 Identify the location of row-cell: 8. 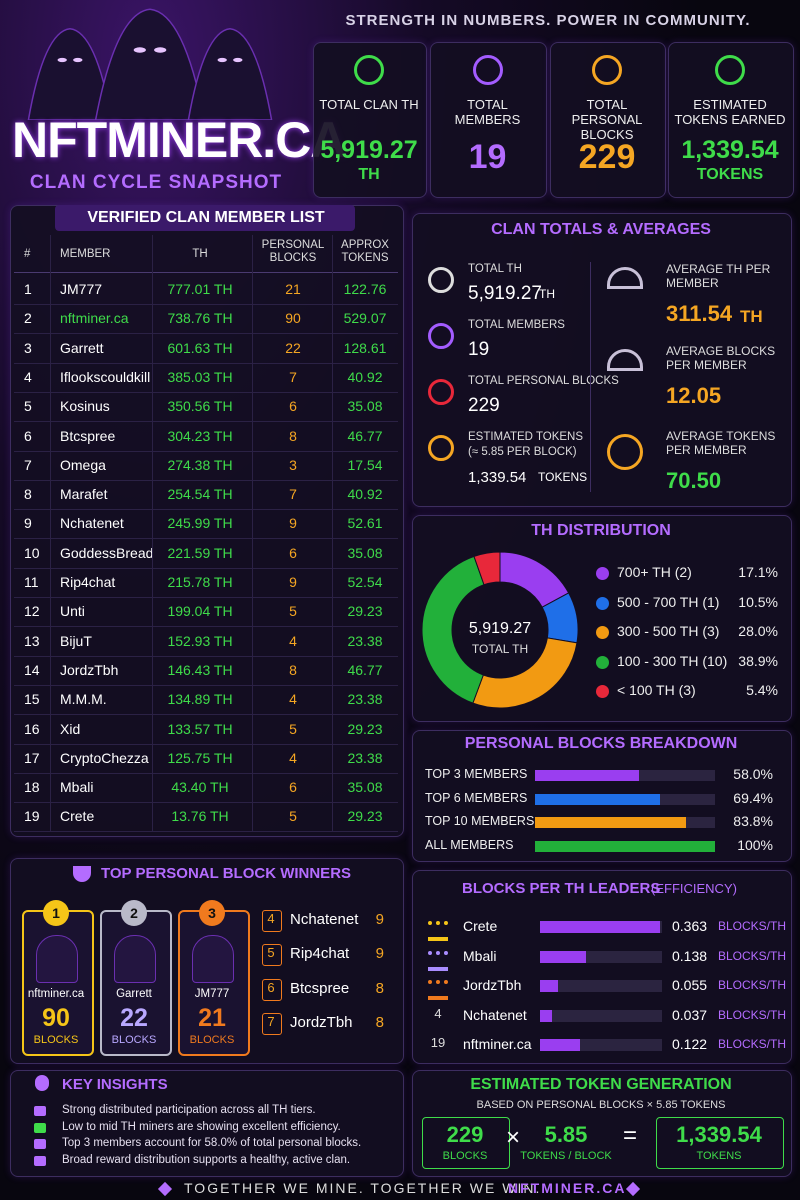
(293, 435).